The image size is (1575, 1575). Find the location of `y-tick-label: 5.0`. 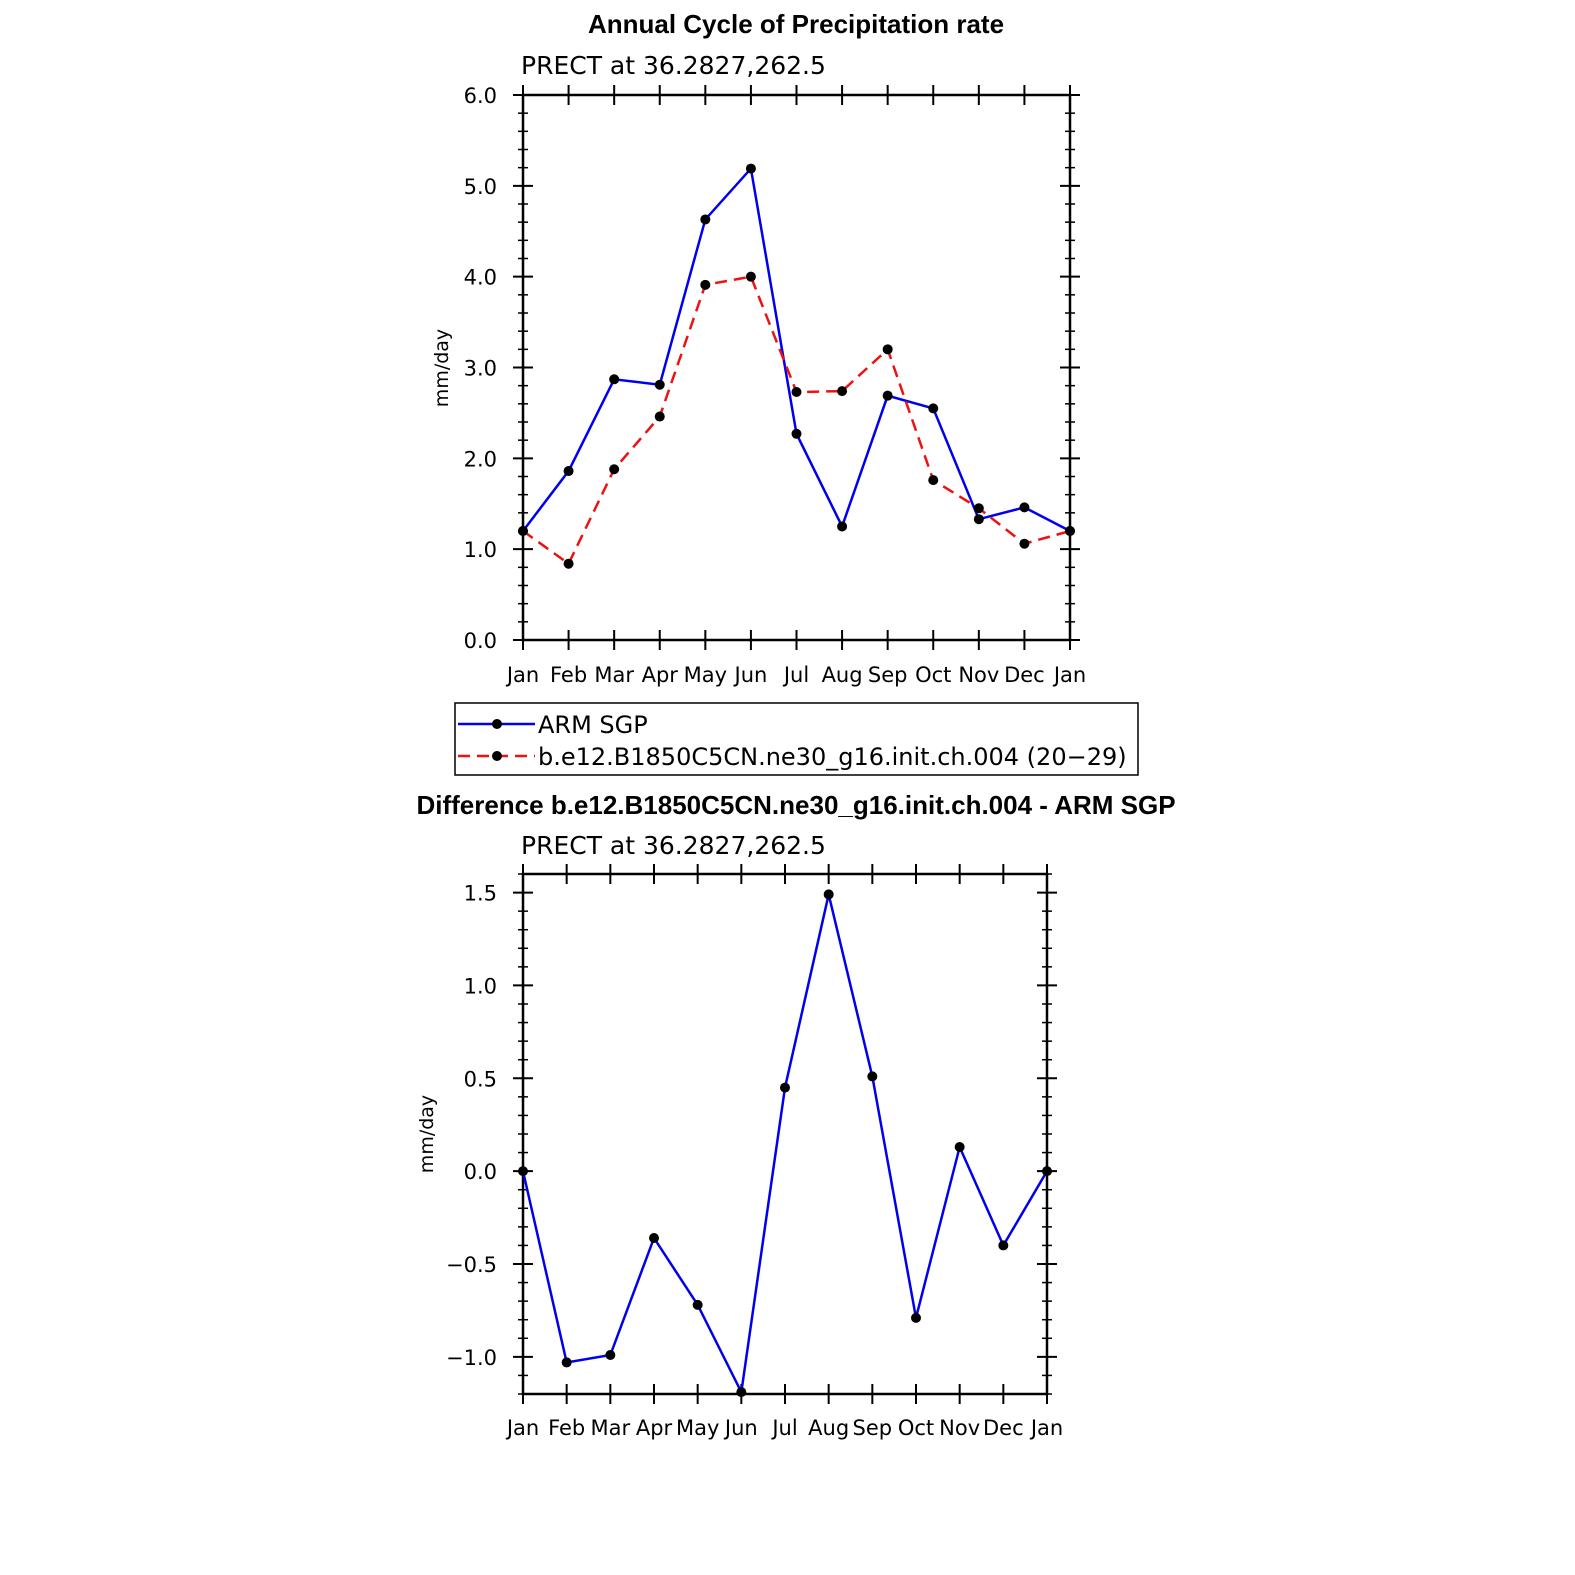

y-tick-label: 5.0 is located at coordinates (480, 187).